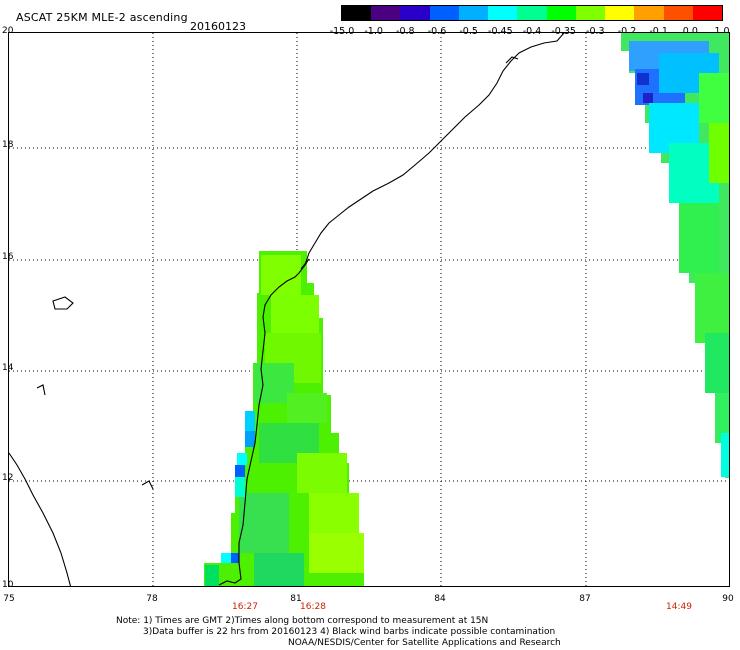 The image size is (740, 650). What do you see at coordinates (563, 31) in the screenshot?
I see `colorbar-label: -0.35` at bounding box center [563, 31].